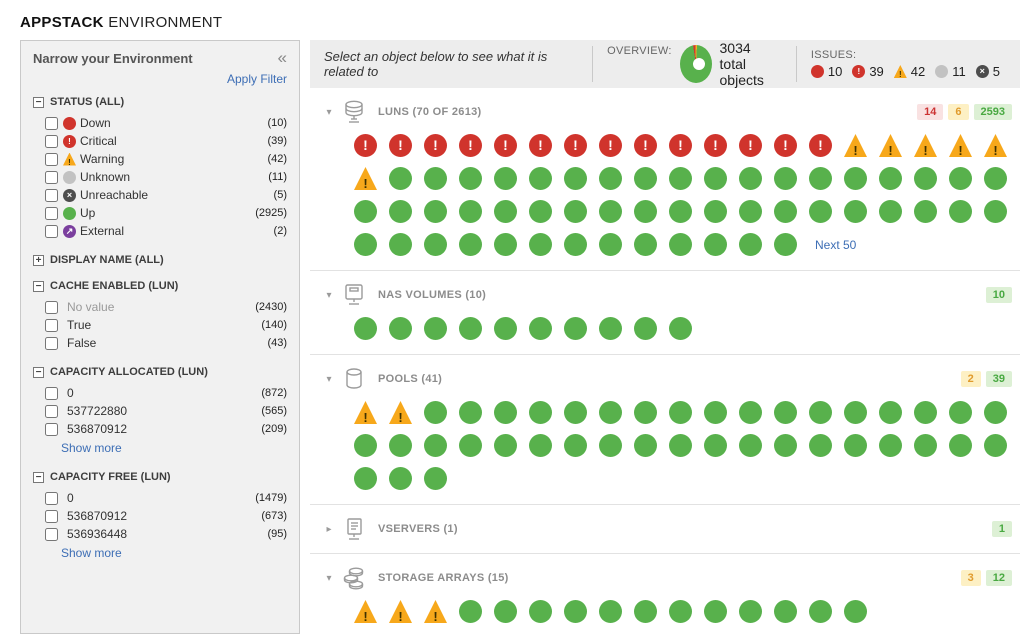  Describe the element at coordinates (160, 498) in the screenshot. I see `filter-item: 0 (1479)` at that location.